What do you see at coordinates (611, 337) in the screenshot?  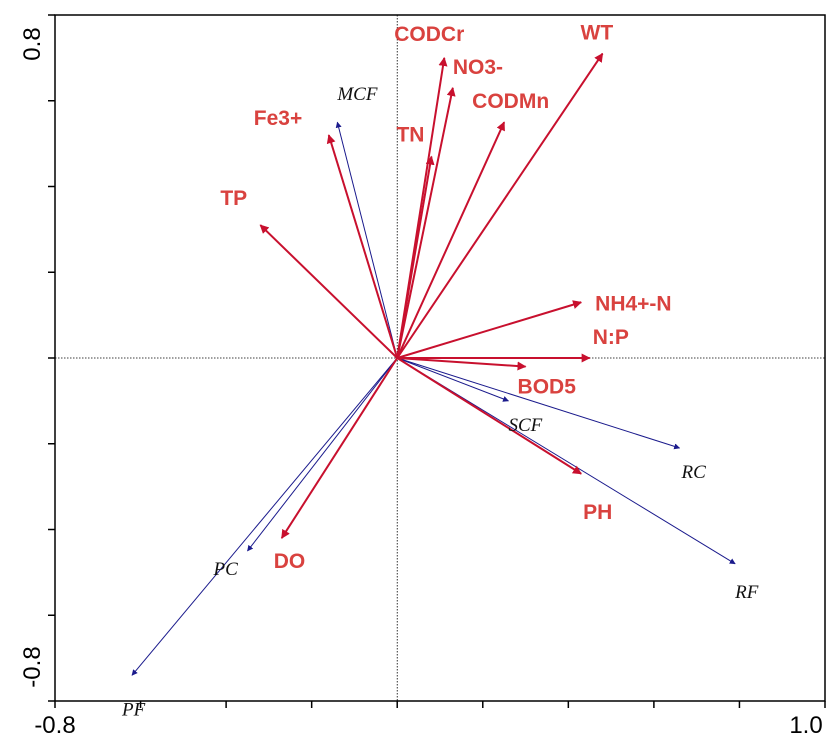 I see `env-label-n-p: N:P` at bounding box center [611, 337].